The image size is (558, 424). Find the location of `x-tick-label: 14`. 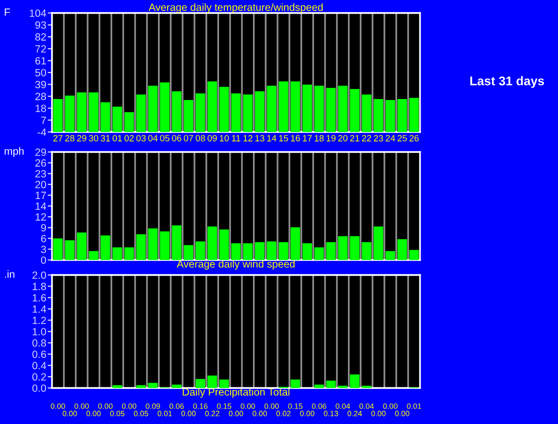

x-tick-label: 14 is located at coordinates (271, 138).